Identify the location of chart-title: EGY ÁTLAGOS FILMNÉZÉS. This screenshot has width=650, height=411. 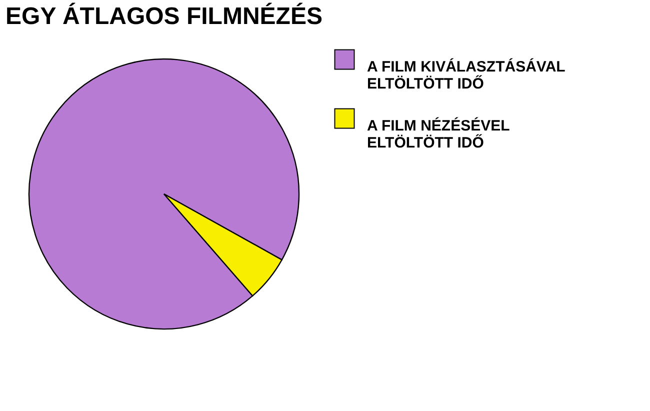
(164, 16).